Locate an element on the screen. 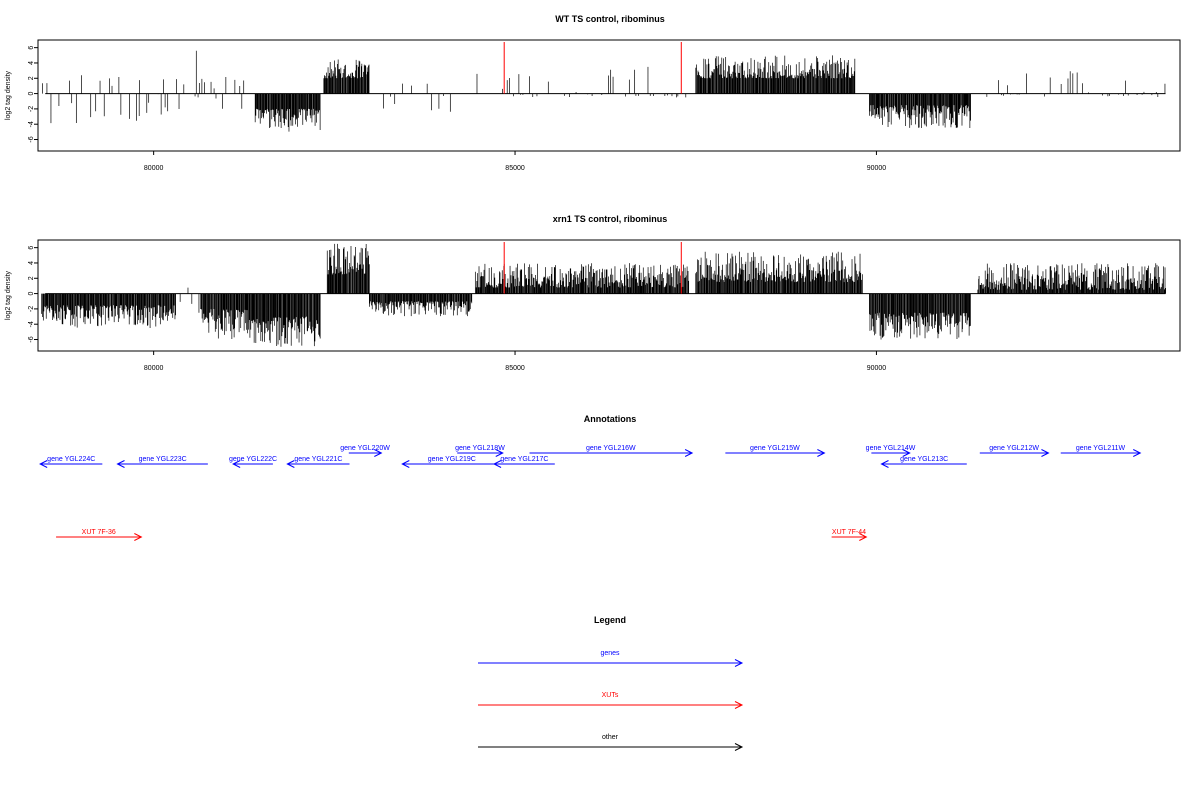  legend: genes XUTs other is located at coordinates (611, 700).